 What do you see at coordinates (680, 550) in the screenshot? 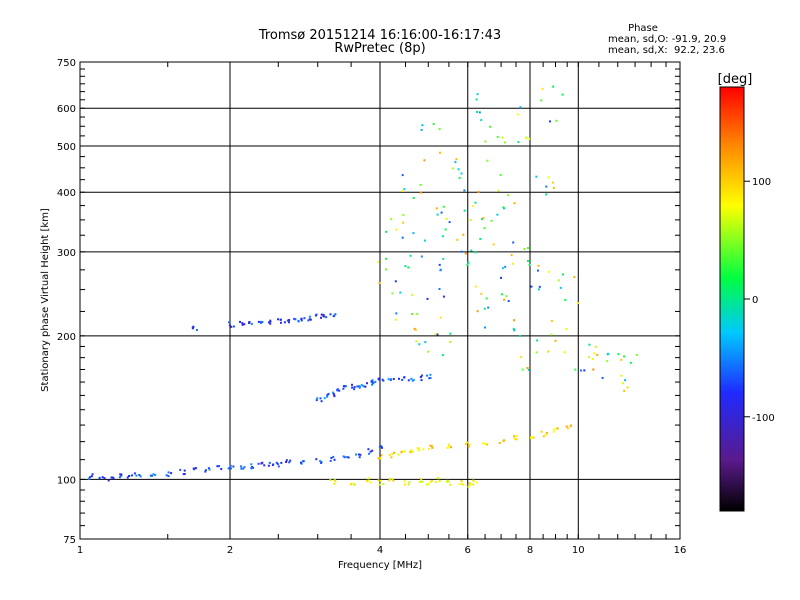
I see `x-tick-label: 16` at bounding box center [680, 550].